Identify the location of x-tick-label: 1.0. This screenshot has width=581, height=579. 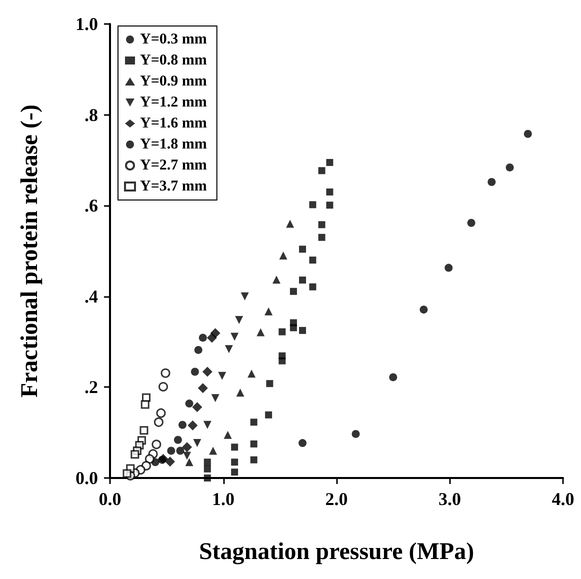
(223, 499).